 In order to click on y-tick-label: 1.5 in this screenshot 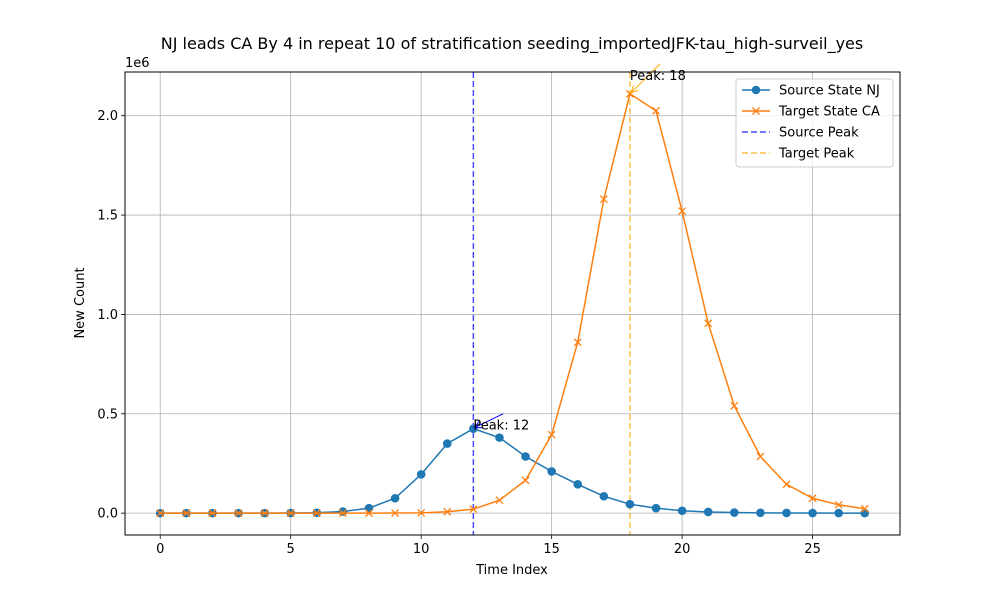, I will do `click(107, 216)`.